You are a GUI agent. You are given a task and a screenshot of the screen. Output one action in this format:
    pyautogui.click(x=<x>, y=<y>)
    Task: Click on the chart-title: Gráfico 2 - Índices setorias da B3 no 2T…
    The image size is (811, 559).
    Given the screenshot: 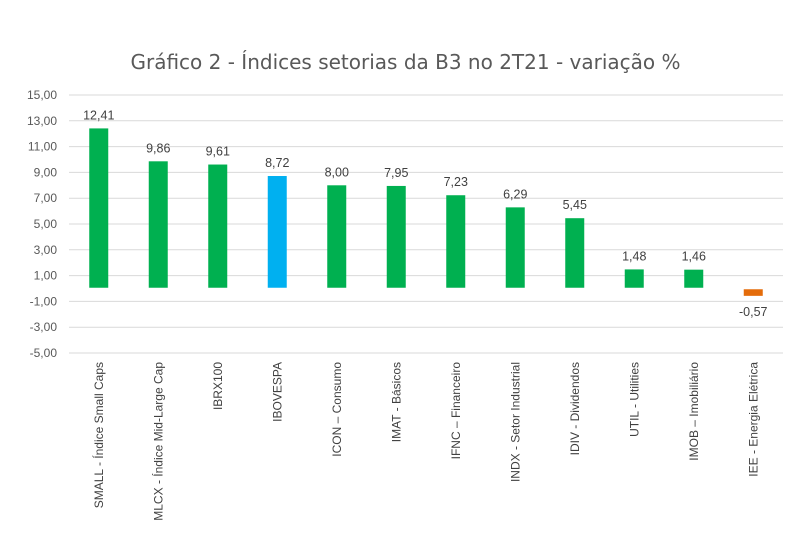 What is the action you would take?
    pyautogui.click(x=405, y=62)
    